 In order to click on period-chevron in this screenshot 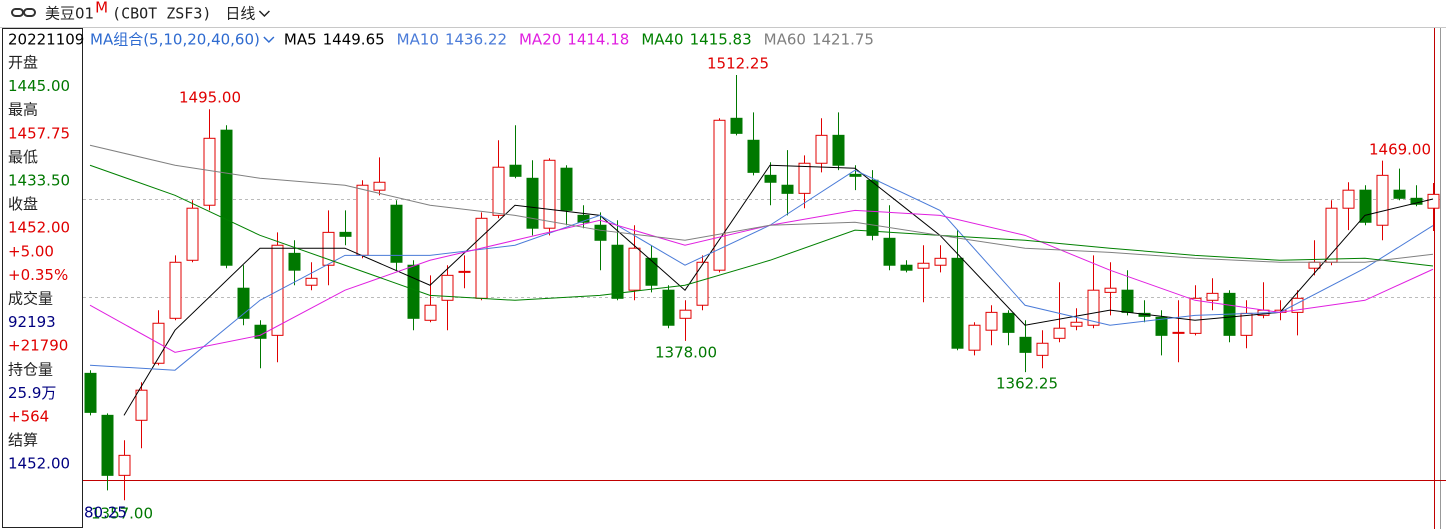, I will do `click(264, 14)`.